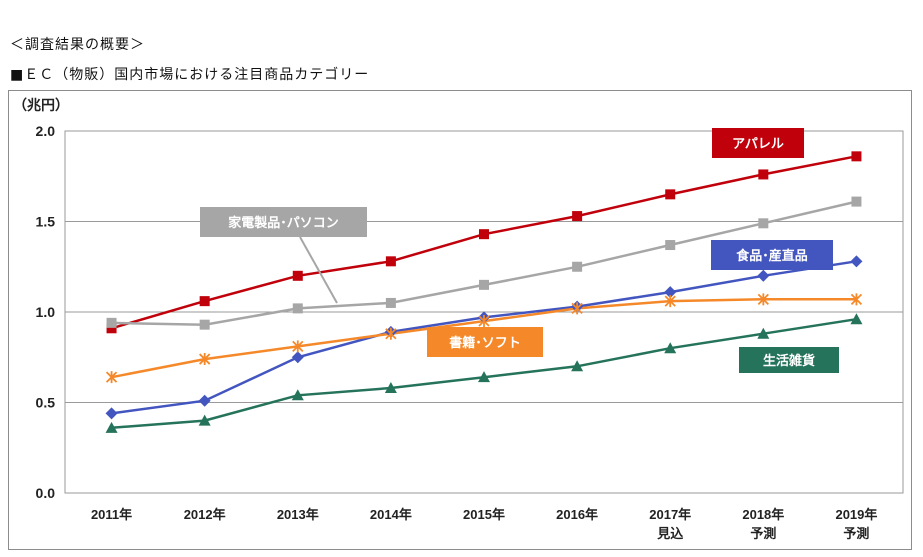 This screenshot has width=923, height=557. What do you see at coordinates (391, 514) in the screenshot?
I see `x-tick-label: 2014年` at bounding box center [391, 514].